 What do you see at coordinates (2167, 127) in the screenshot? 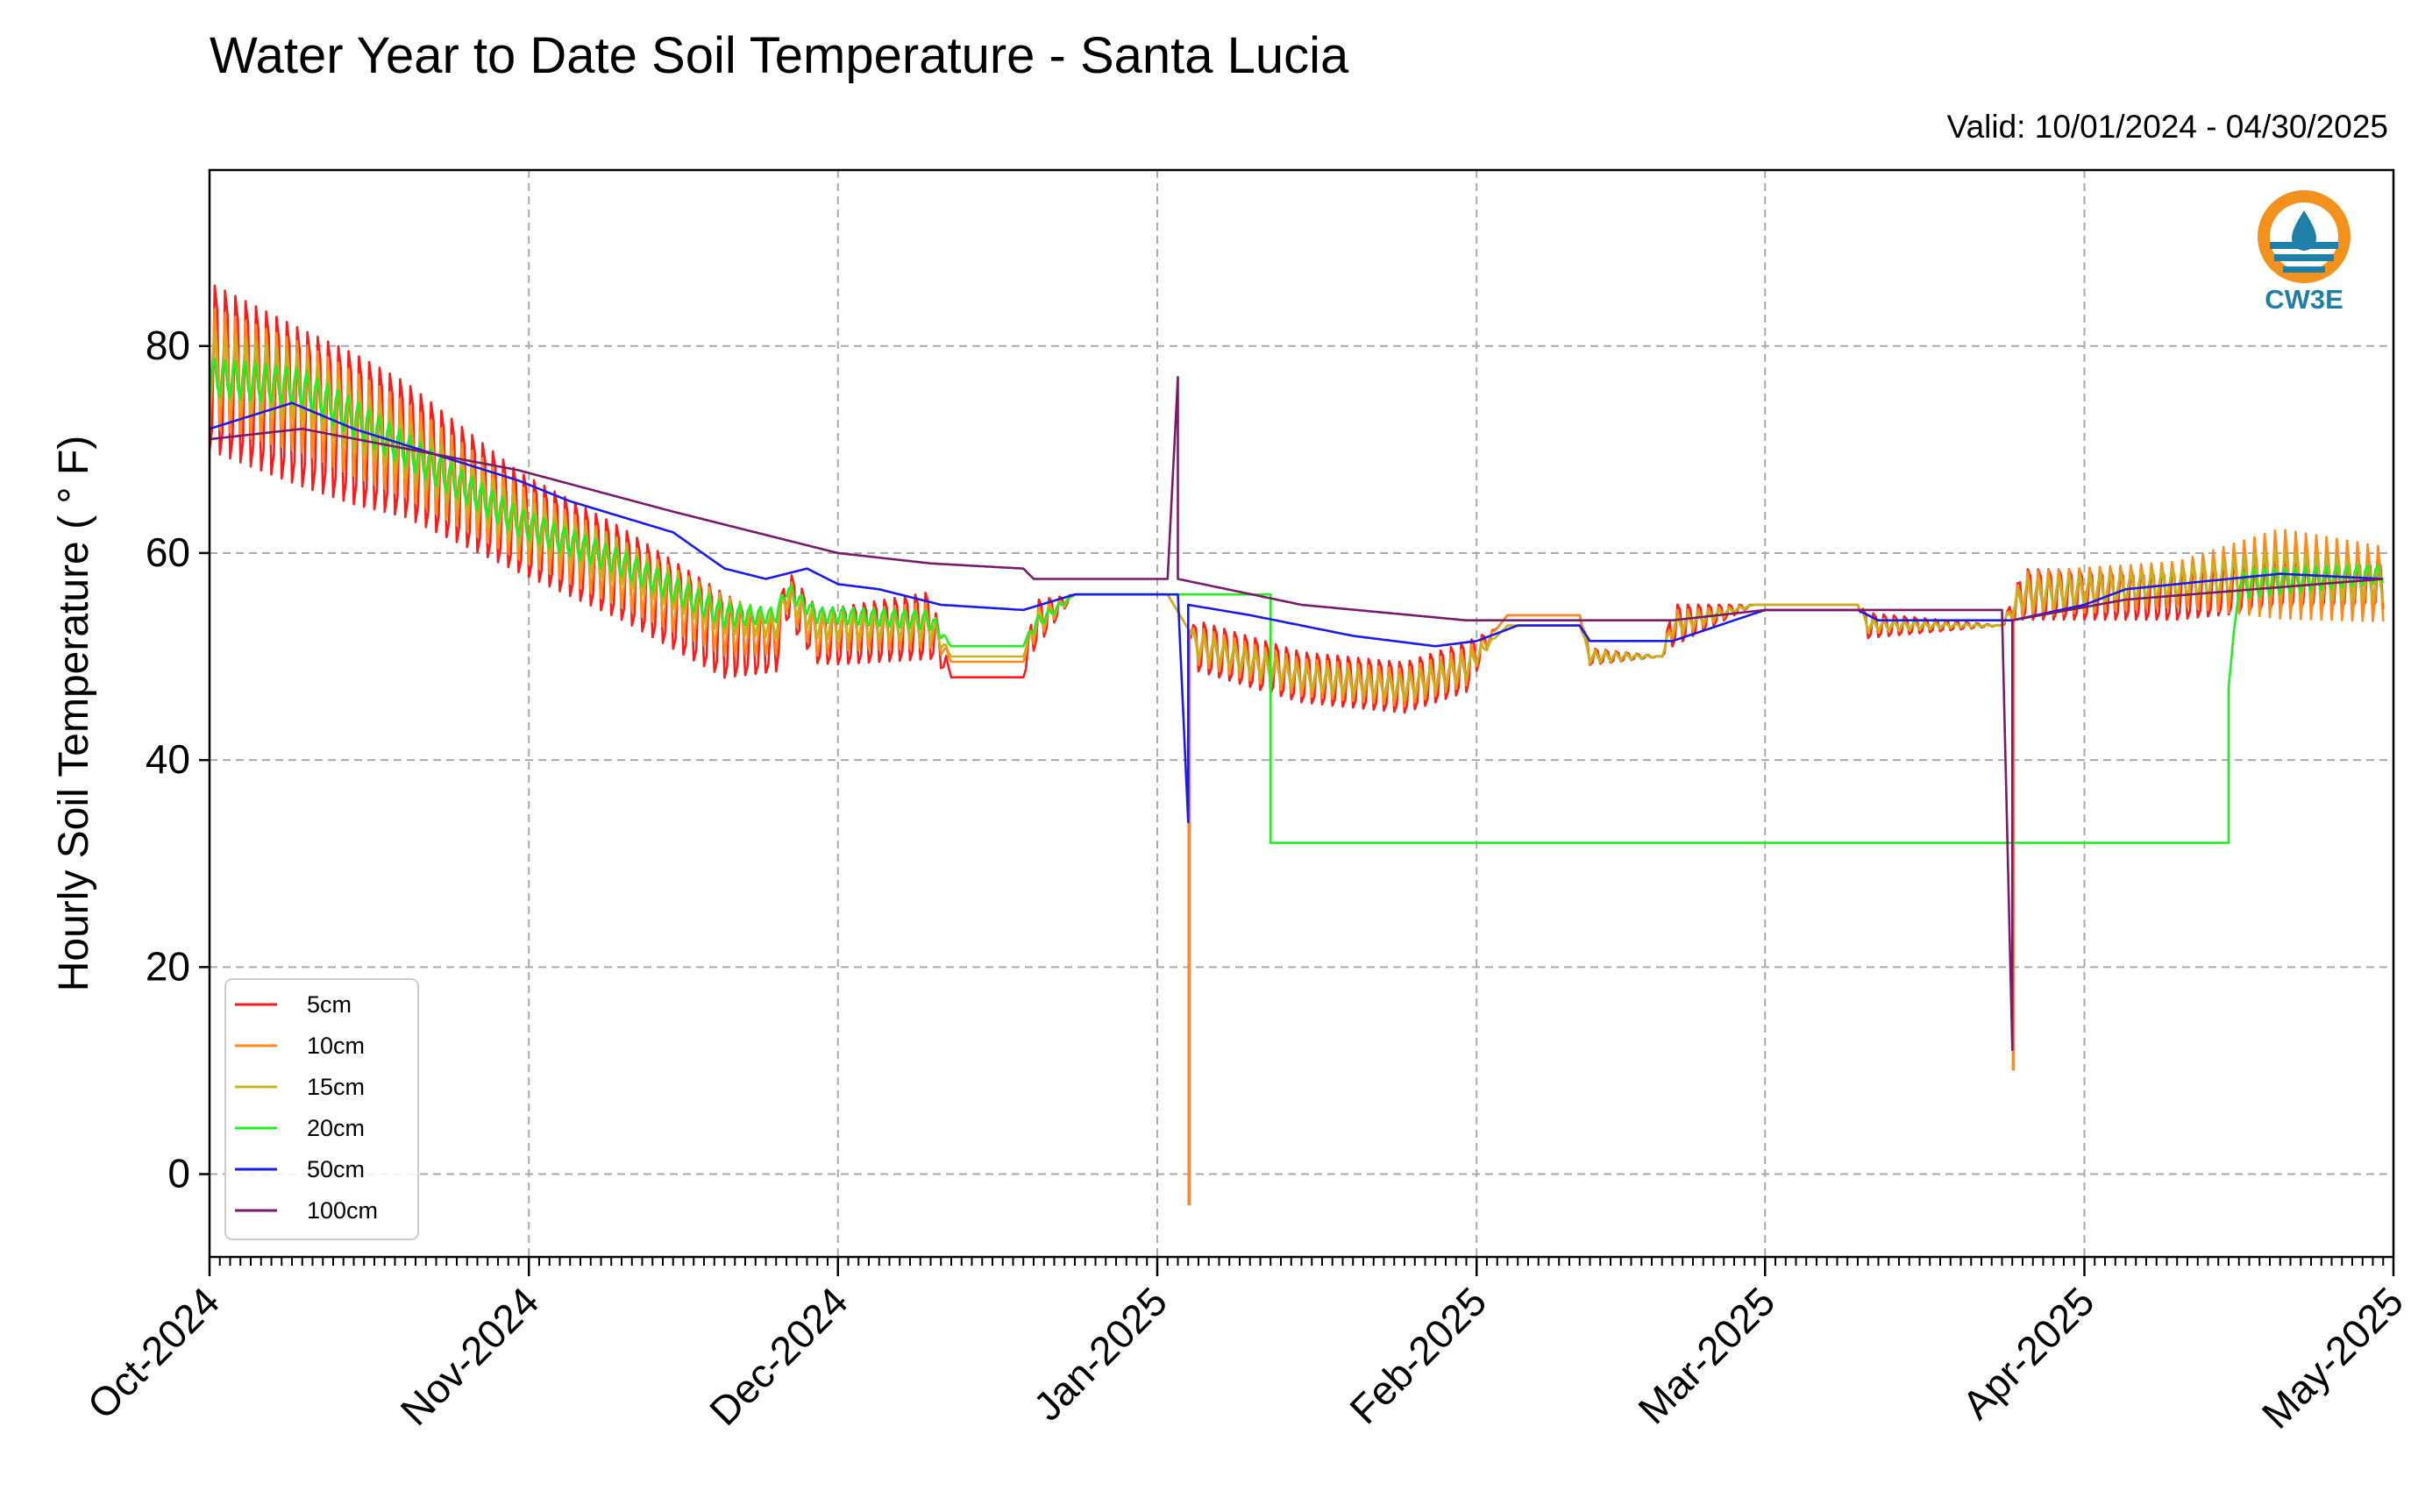
I see `valid-date-range: Valid: 10/01/2024 - 04/30/2025` at bounding box center [2167, 127].